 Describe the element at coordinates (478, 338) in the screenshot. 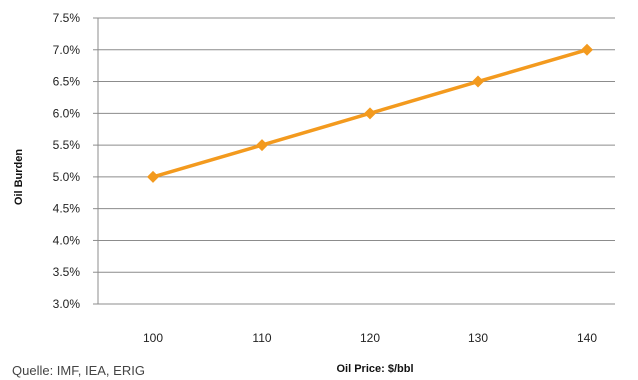

I see `x-tick-label: 130` at that location.